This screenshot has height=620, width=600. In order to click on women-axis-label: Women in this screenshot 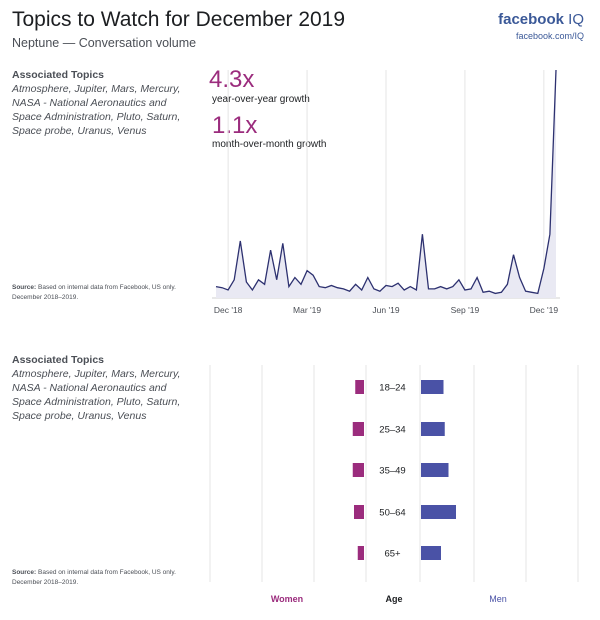, I will do `click(287, 599)`.